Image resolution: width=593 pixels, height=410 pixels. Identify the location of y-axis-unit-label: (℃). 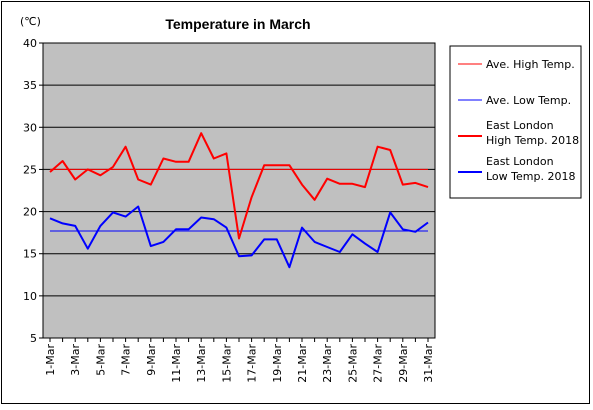
(30, 21).